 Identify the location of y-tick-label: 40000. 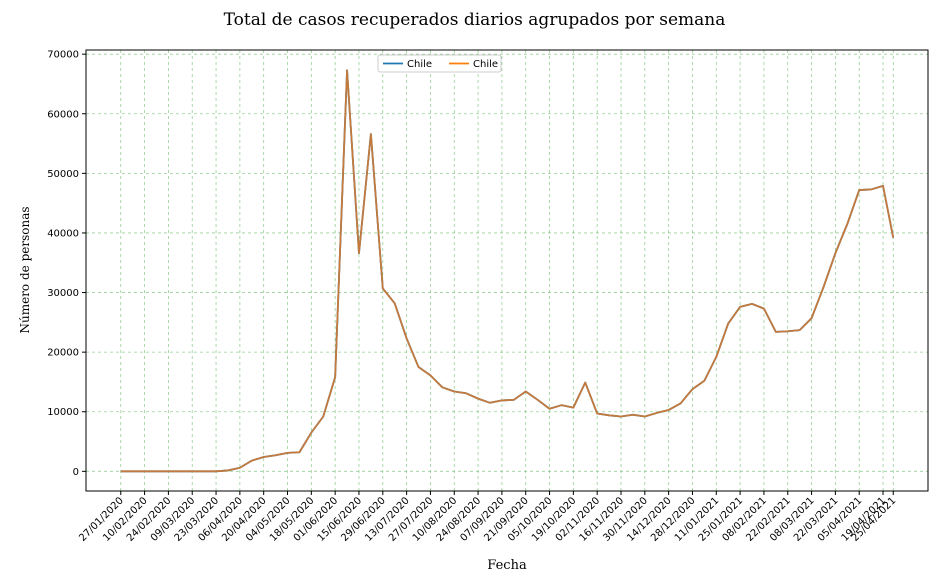
(63, 233).